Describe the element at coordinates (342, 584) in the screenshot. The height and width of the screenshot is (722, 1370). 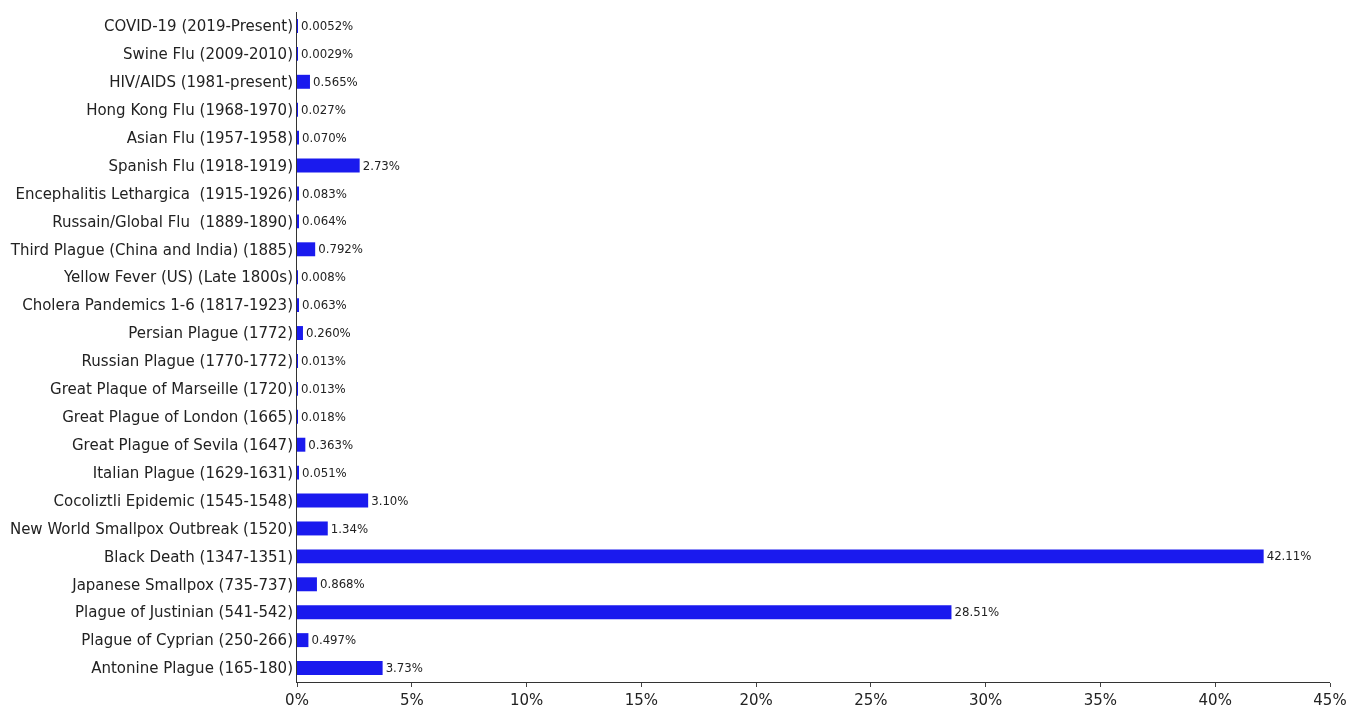
I see `data-label: 0.868%` at that location.